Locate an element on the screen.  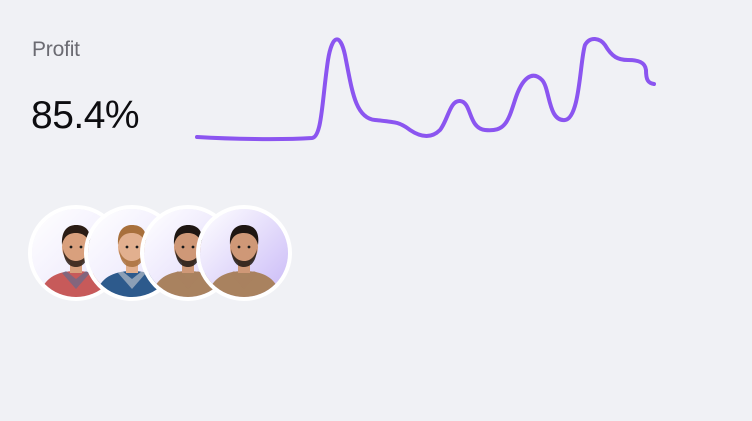
metric-label: Profit is located at coordinates (56, 49).